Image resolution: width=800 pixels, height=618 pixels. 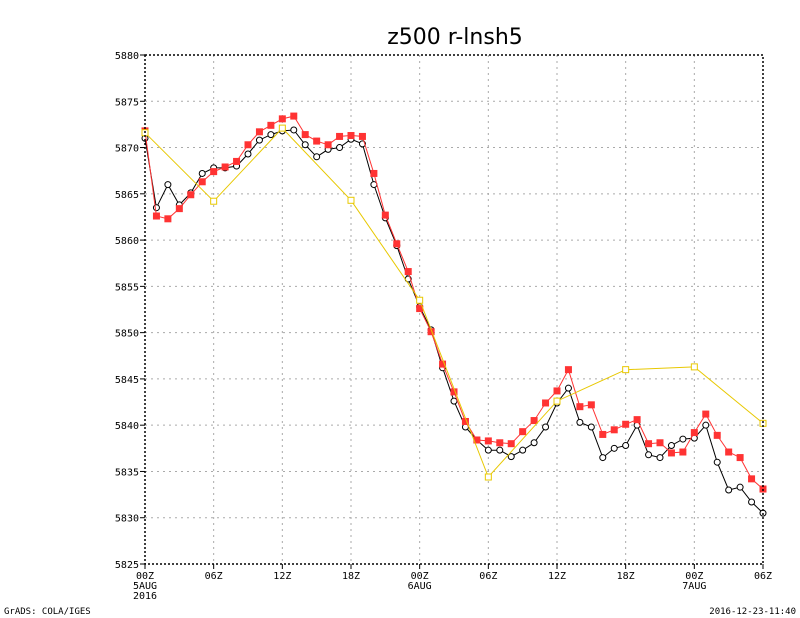 I want to click on y-tick-label: 5870, so click(x=127, y=149).